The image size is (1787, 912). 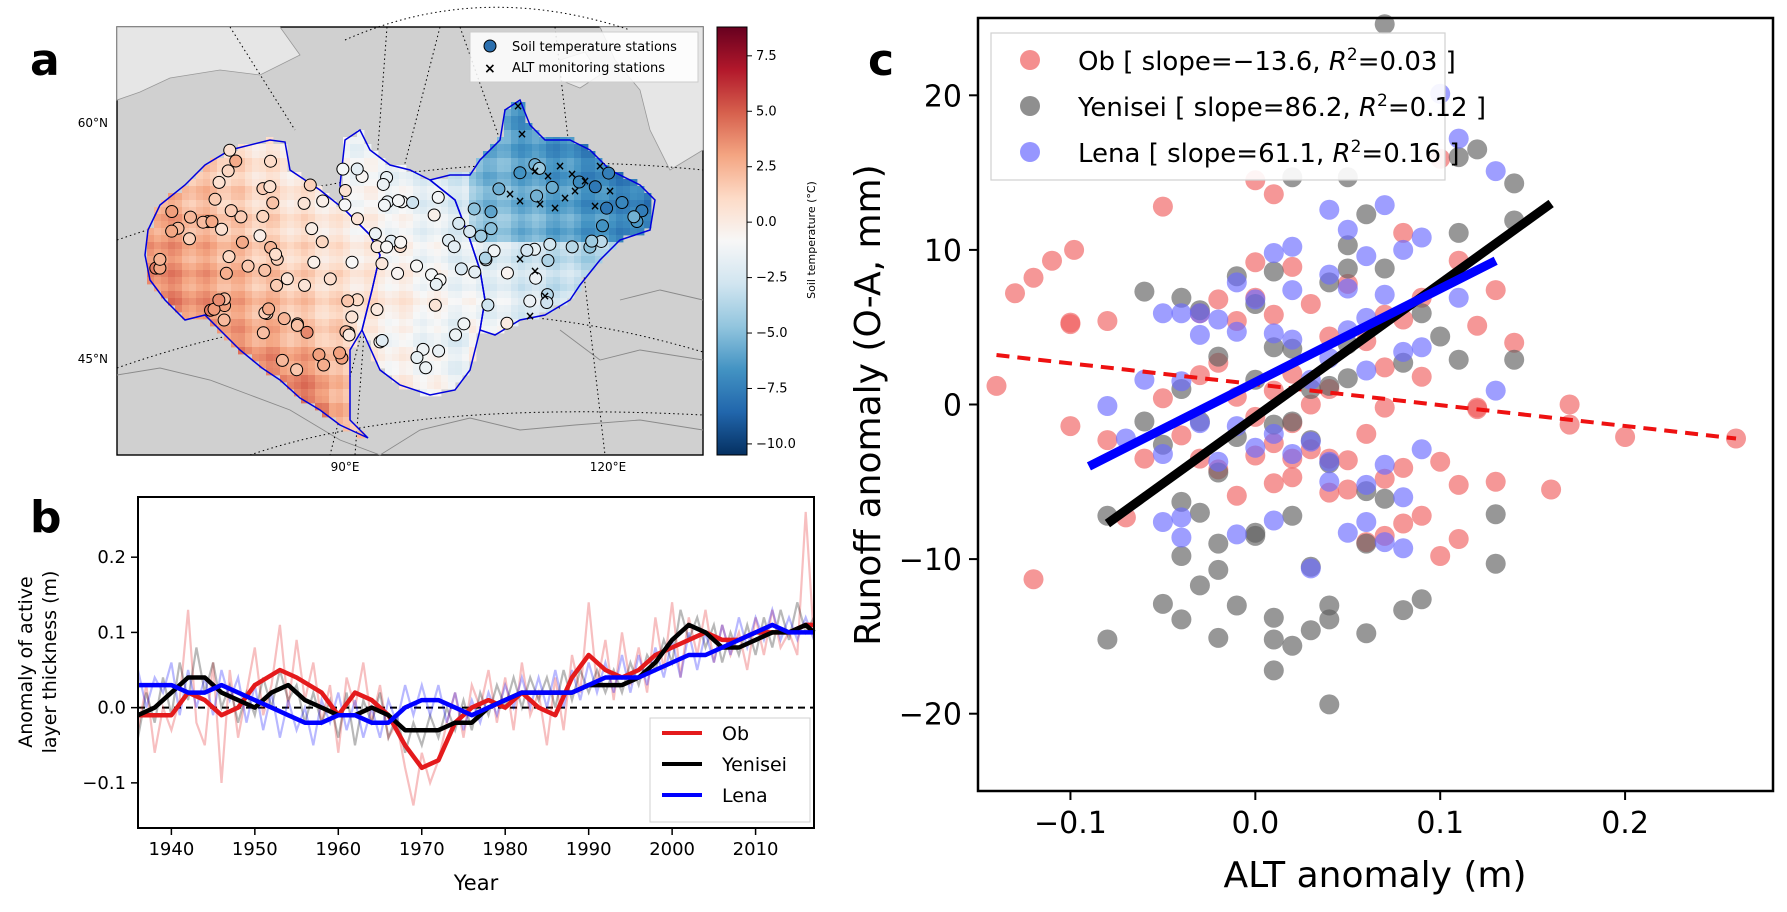 What do you see at coordinates (338, 849) in the screenshot?
I see `panel-b-xtick-label: 1960` at bounding box center [338, 849].